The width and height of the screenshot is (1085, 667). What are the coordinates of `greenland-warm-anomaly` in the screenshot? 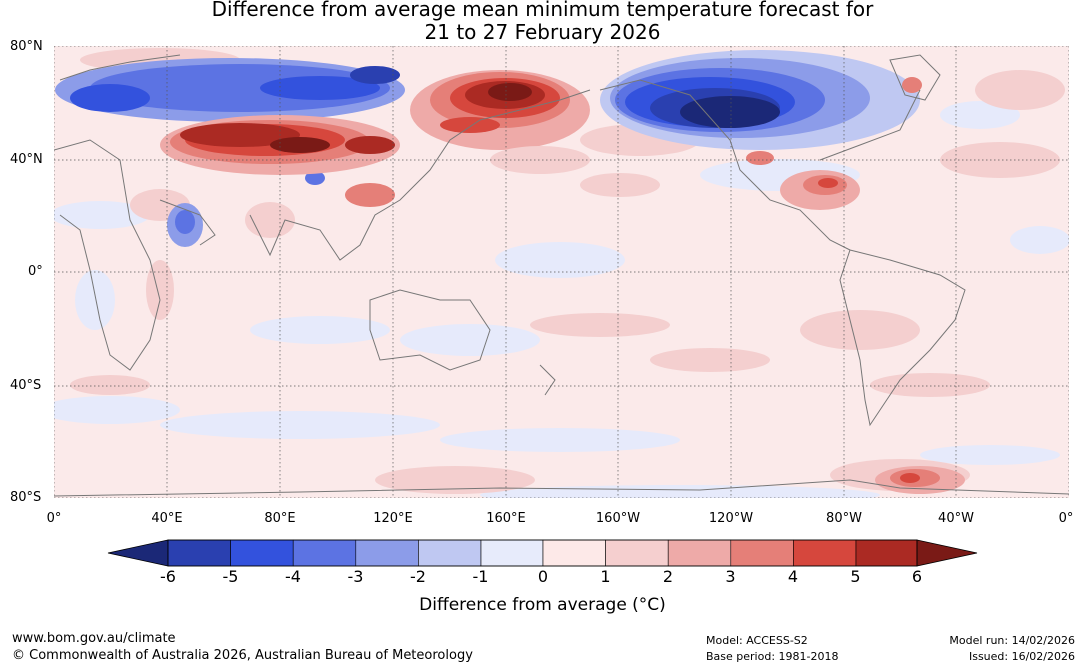 It's located at (912, 85).